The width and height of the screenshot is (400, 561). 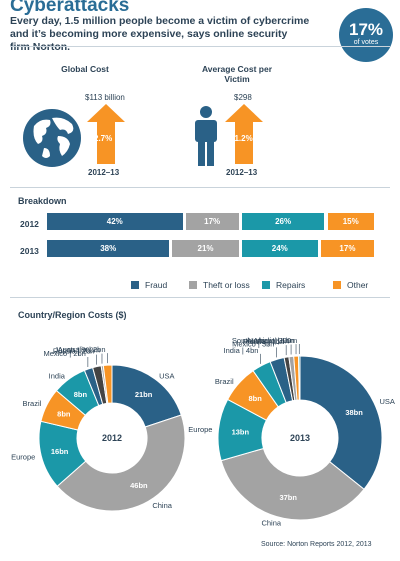 What do you see at coordinates (85, 69) in the screenshot?
I see `global-cost-label: Global Cost` at bounding box center [85, 69].